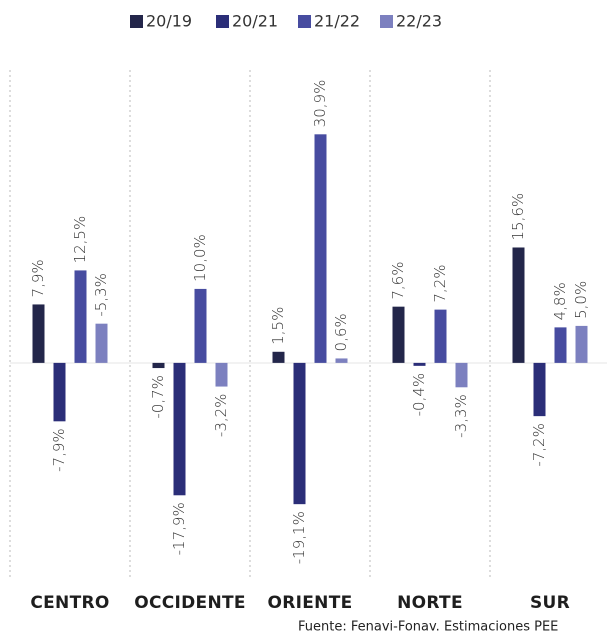  Describe the element at coordinates (320, 104) in the screenshot. I see `value-label: 30,9%` at that location.